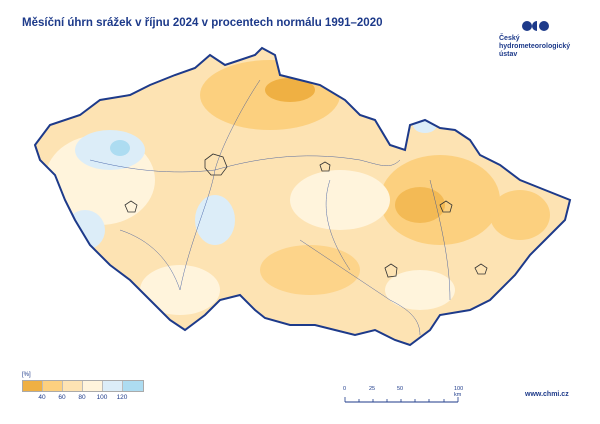 Image resolution: width=600 pixels, height=424 pixels. I want to click on city-brno, so click(391, 270).